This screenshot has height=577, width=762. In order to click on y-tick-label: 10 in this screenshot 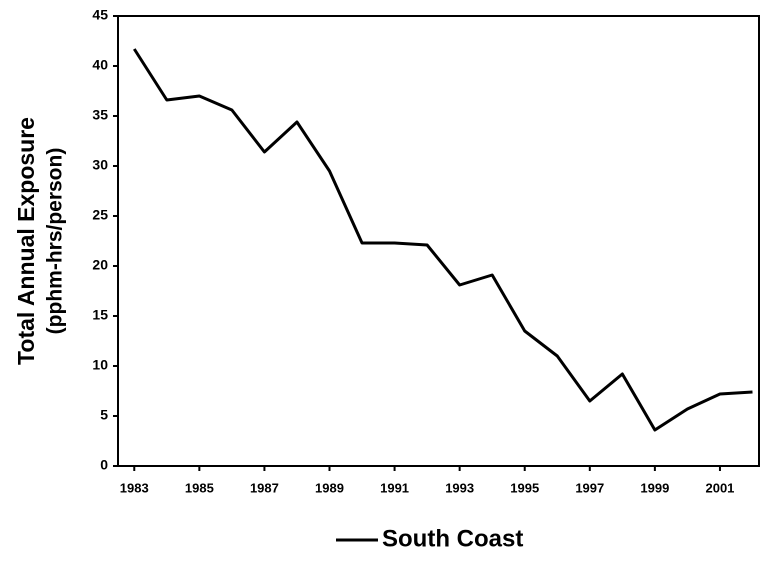, I will do `click(100, 365)`.